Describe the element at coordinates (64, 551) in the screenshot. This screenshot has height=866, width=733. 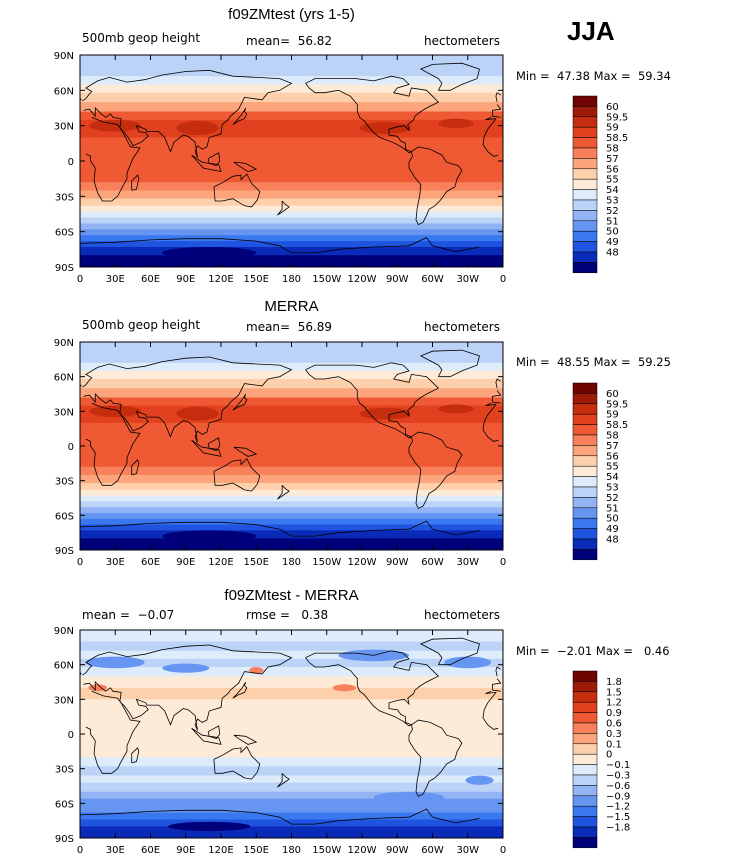
I see `y-tick-label: 90S` at that location.